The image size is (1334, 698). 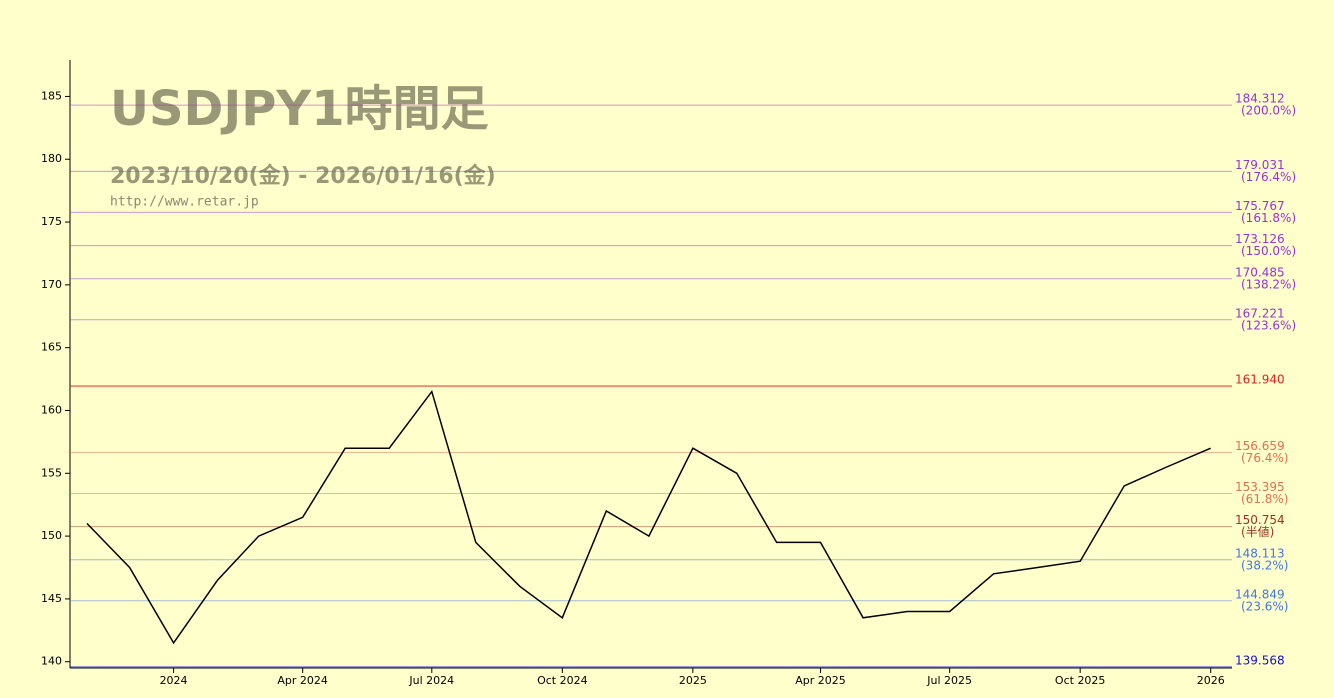 I want to click on level-label: 170.485, so click(x=1260, y=272).